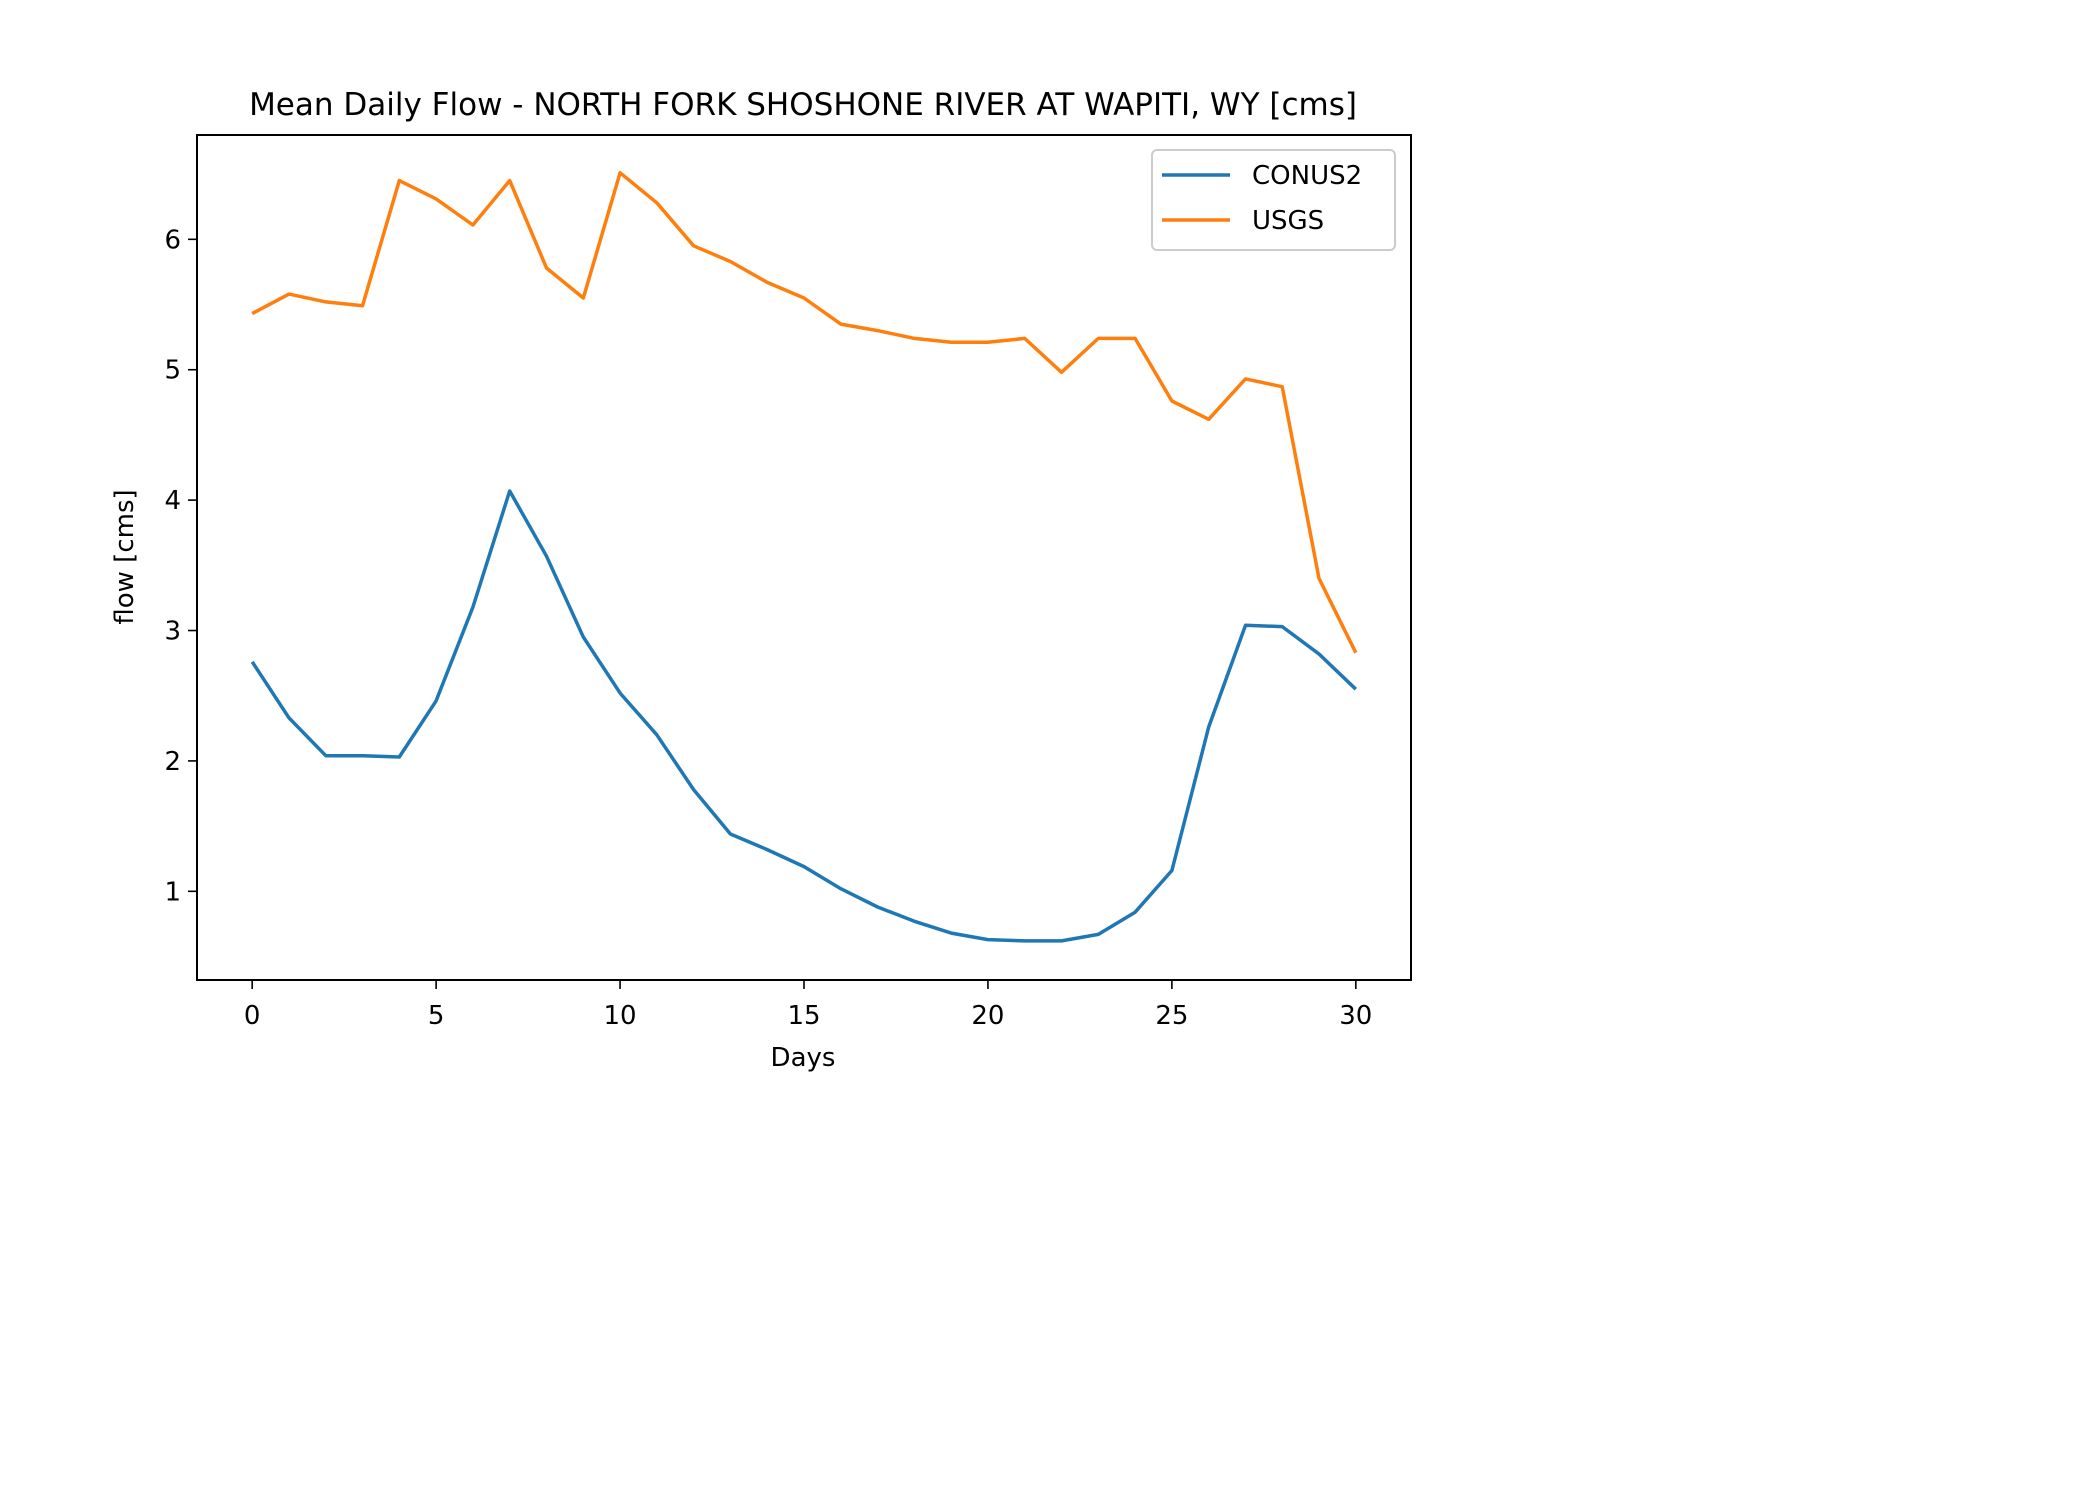 The image size is (2100, 1500). What do you see at coordinates (172, 240) in the screenshot?
I see `y-tick-label: 6` at bounding box center [172, 240].